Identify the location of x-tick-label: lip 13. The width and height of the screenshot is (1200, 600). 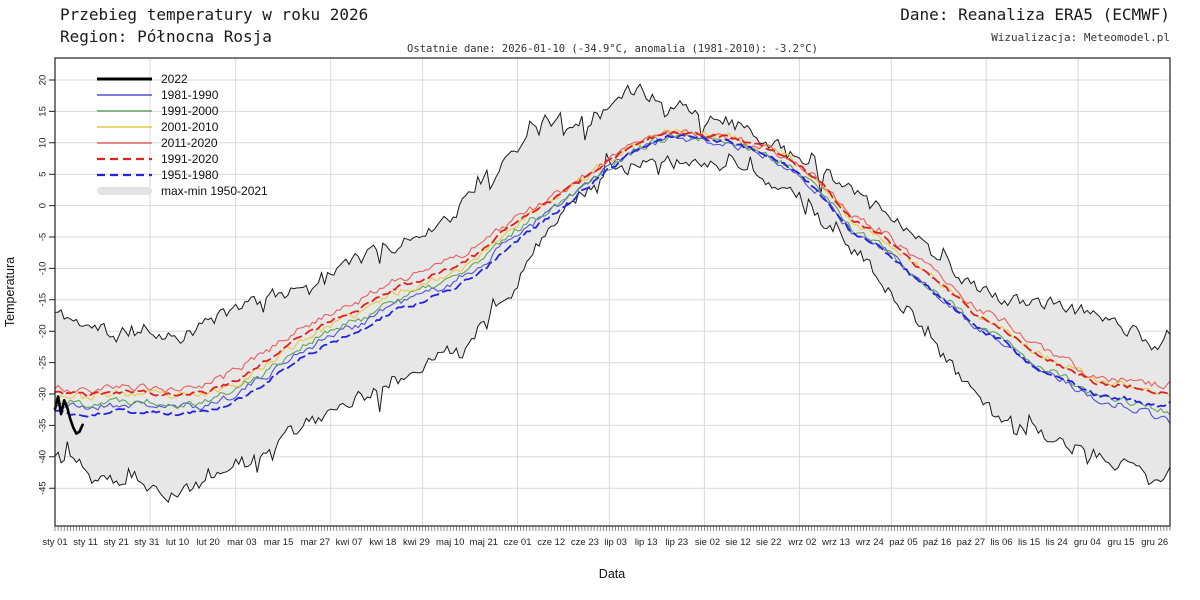
(646, 542).